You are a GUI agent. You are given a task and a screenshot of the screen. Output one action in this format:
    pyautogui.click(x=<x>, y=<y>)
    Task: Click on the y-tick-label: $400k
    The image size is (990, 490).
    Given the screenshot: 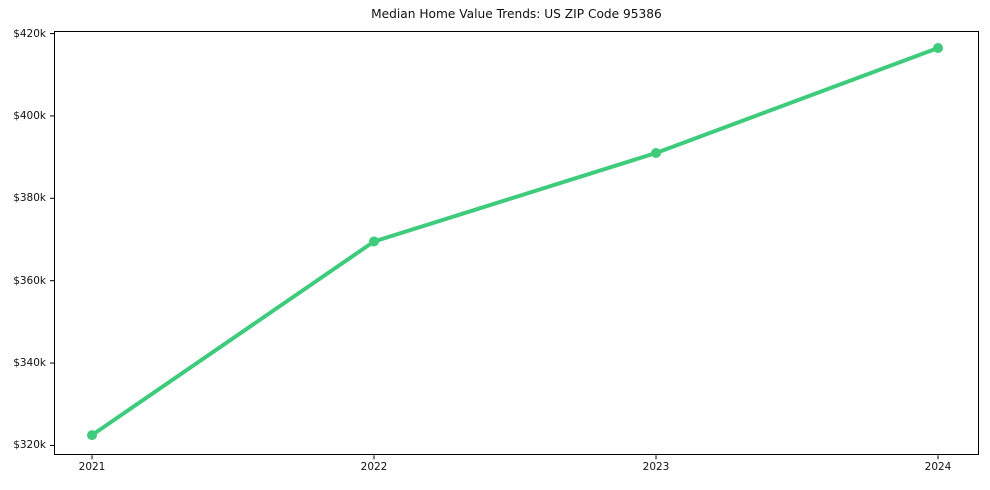 What is the action you would take?
    pyautogui.click(x=29, y=115)
    